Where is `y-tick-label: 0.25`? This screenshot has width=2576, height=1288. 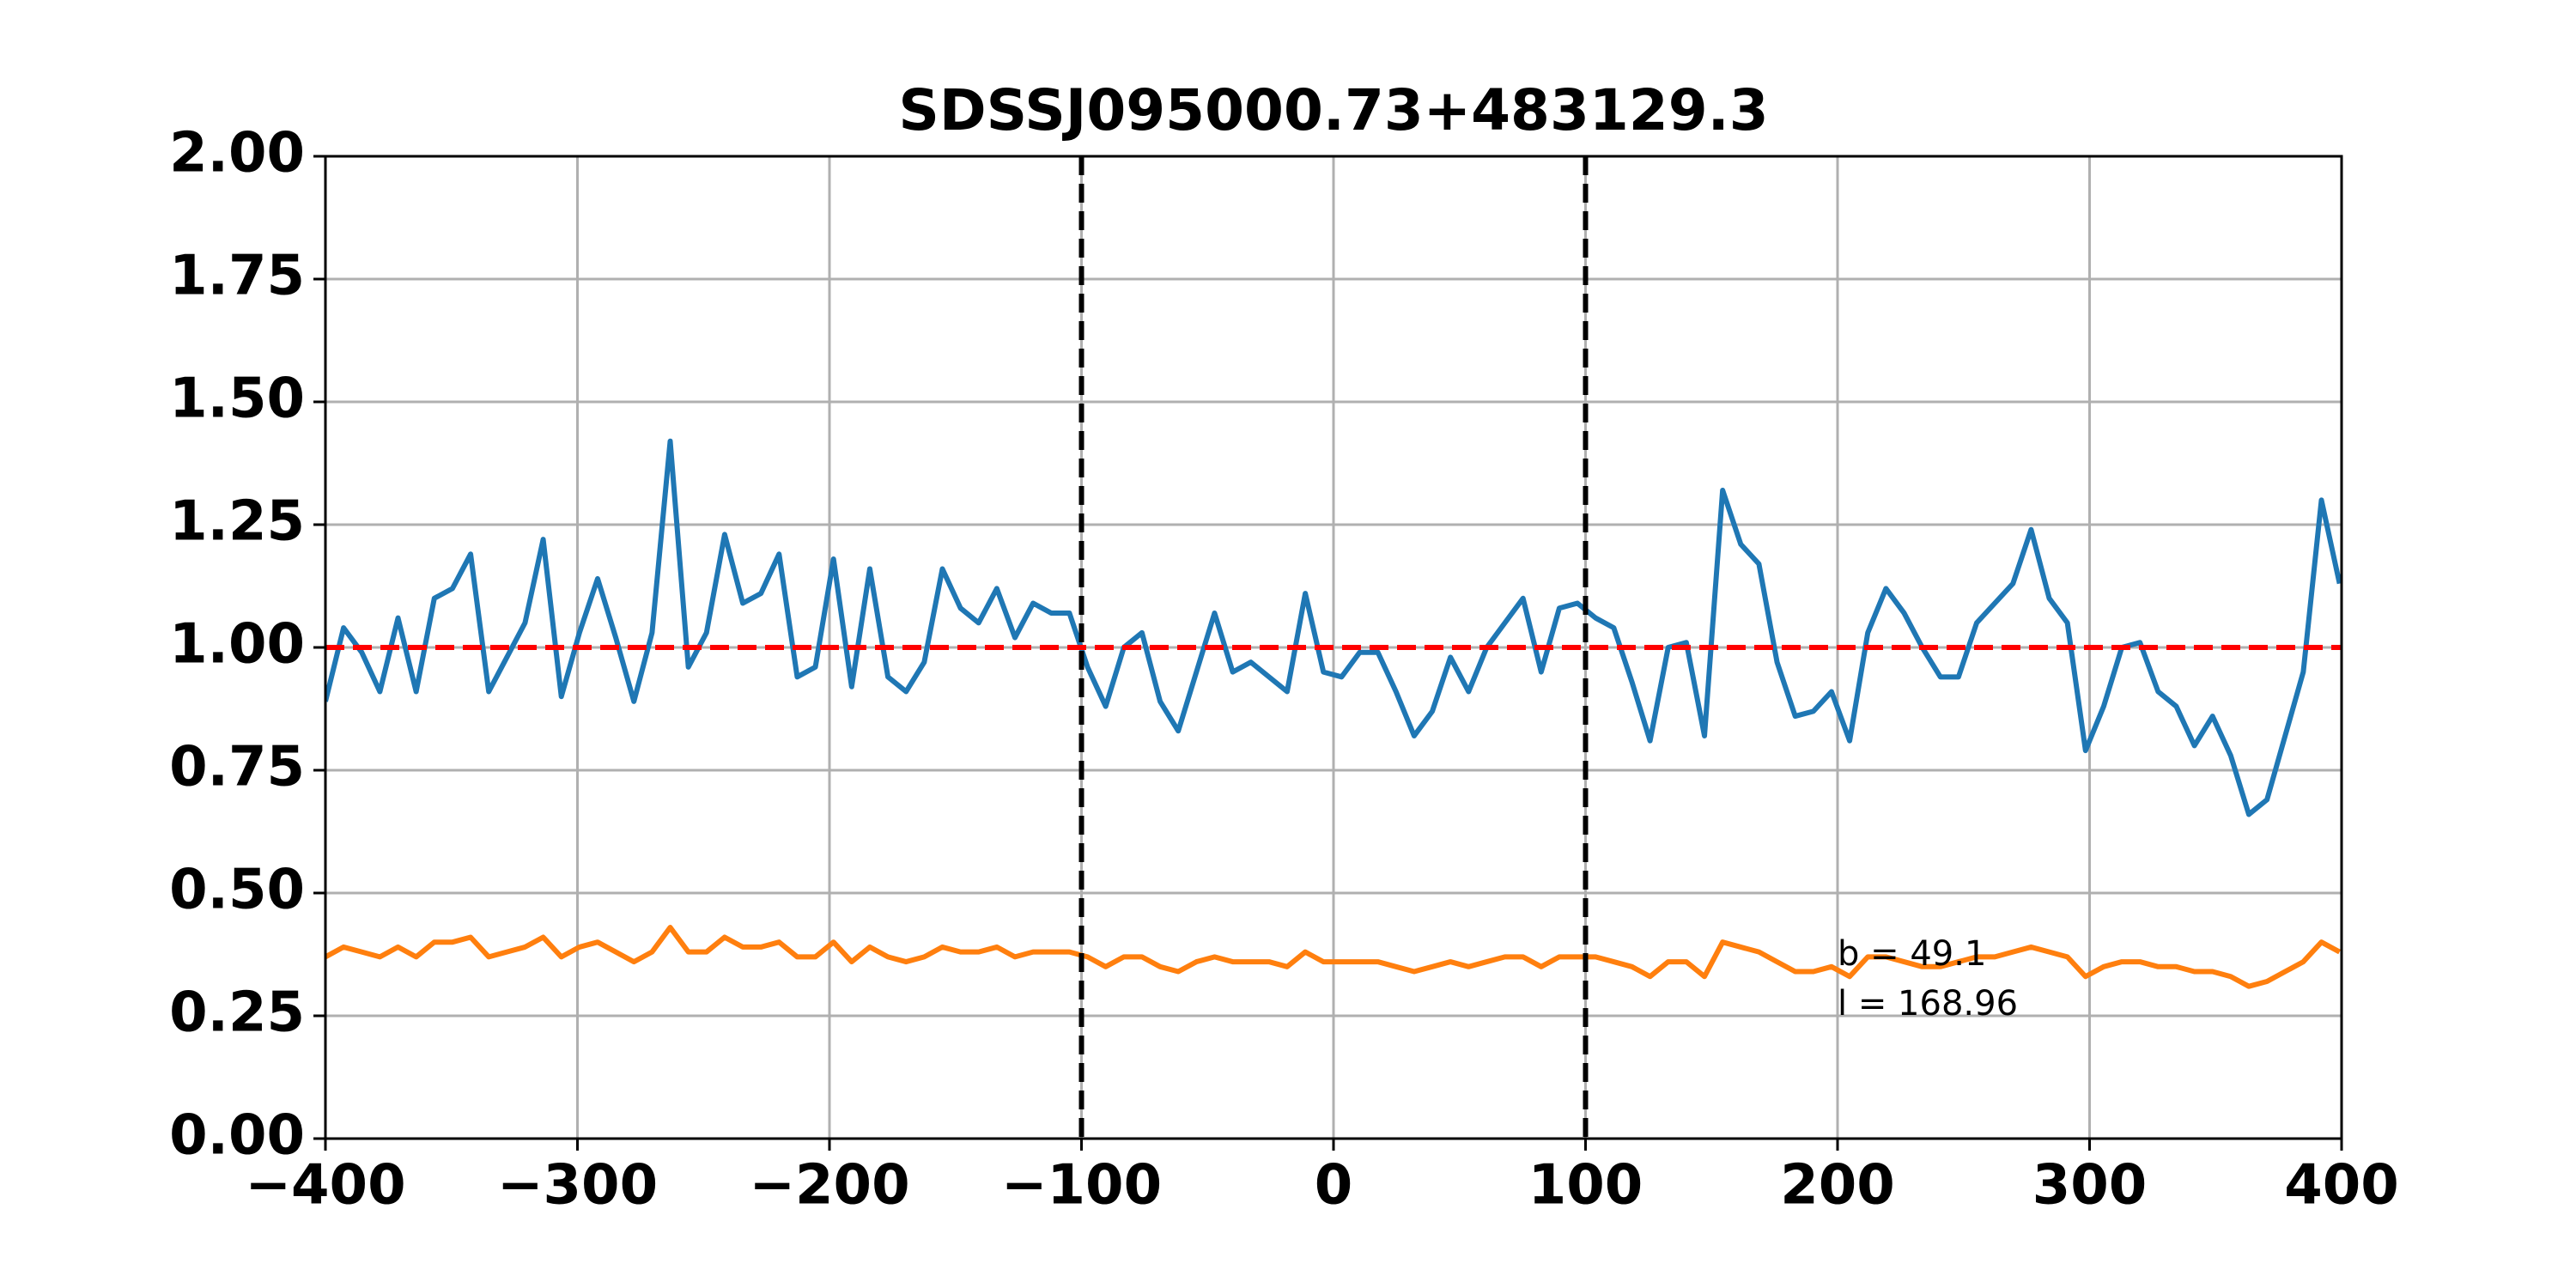 y-tick-label: 0.25 is located at coordinates (237, 1013).